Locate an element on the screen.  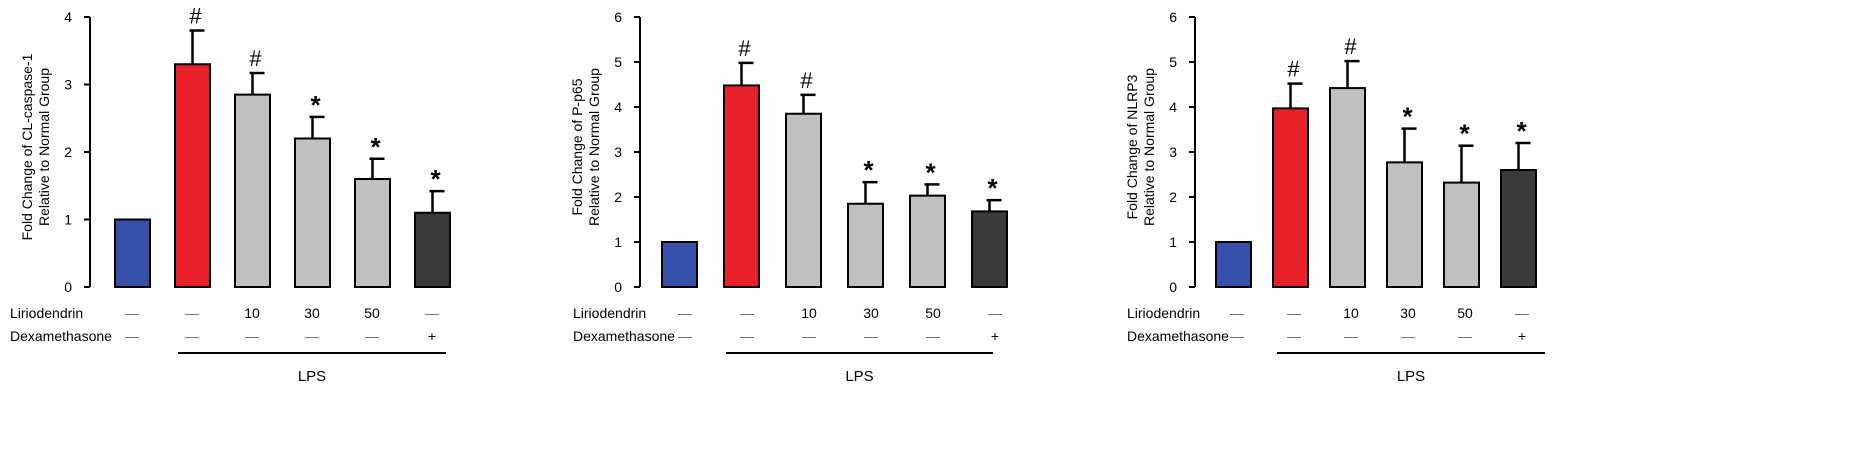
chart3-y-tick-label: 4 is located at coordinates (1173, 107).